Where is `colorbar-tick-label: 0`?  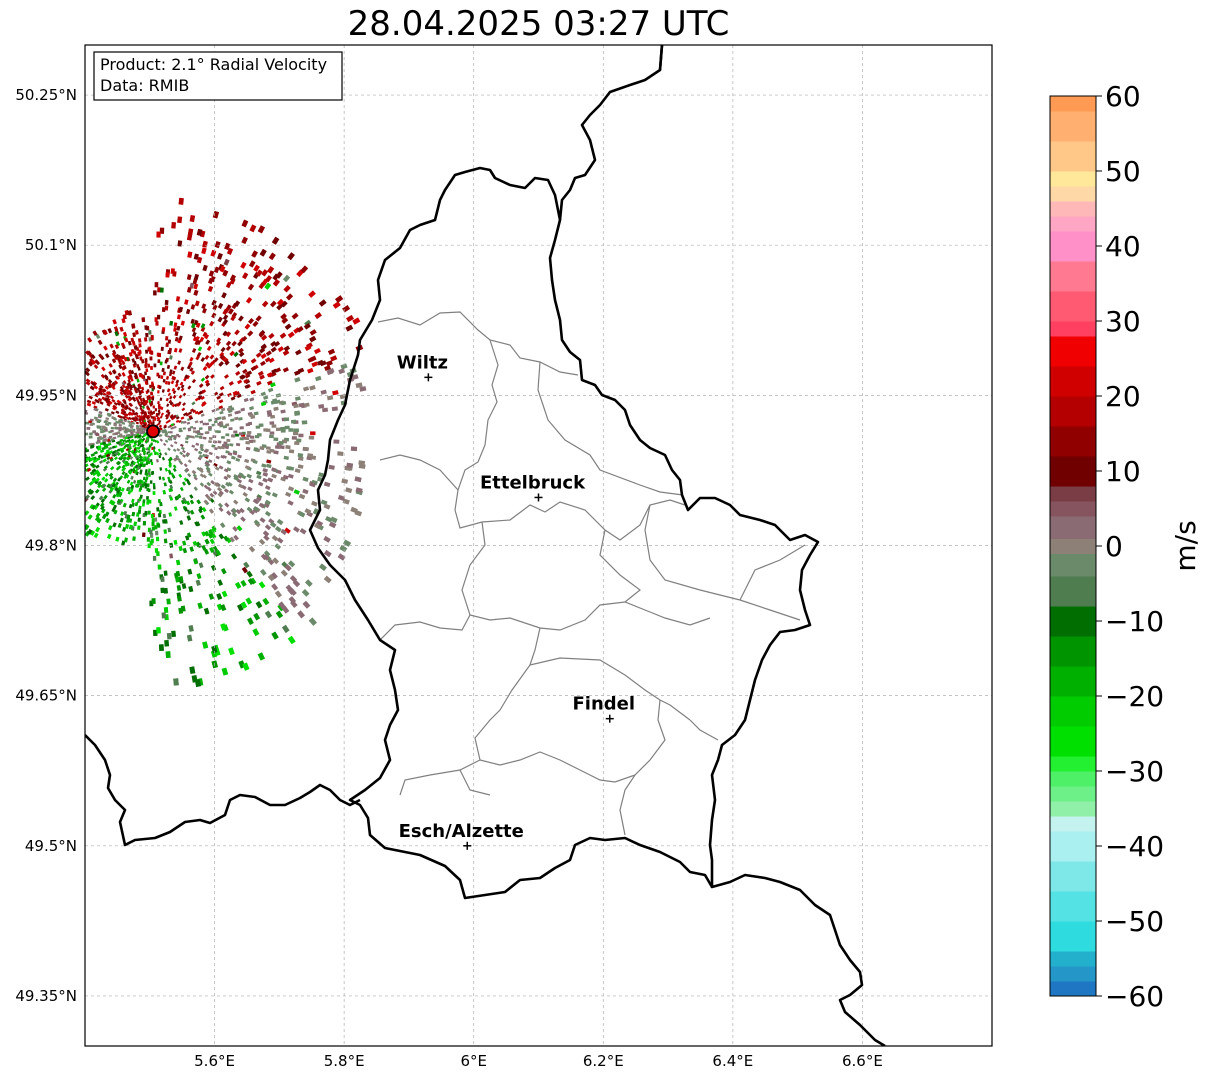
colorbar-tick-label: 0 is located at coordinates (1114, 546).